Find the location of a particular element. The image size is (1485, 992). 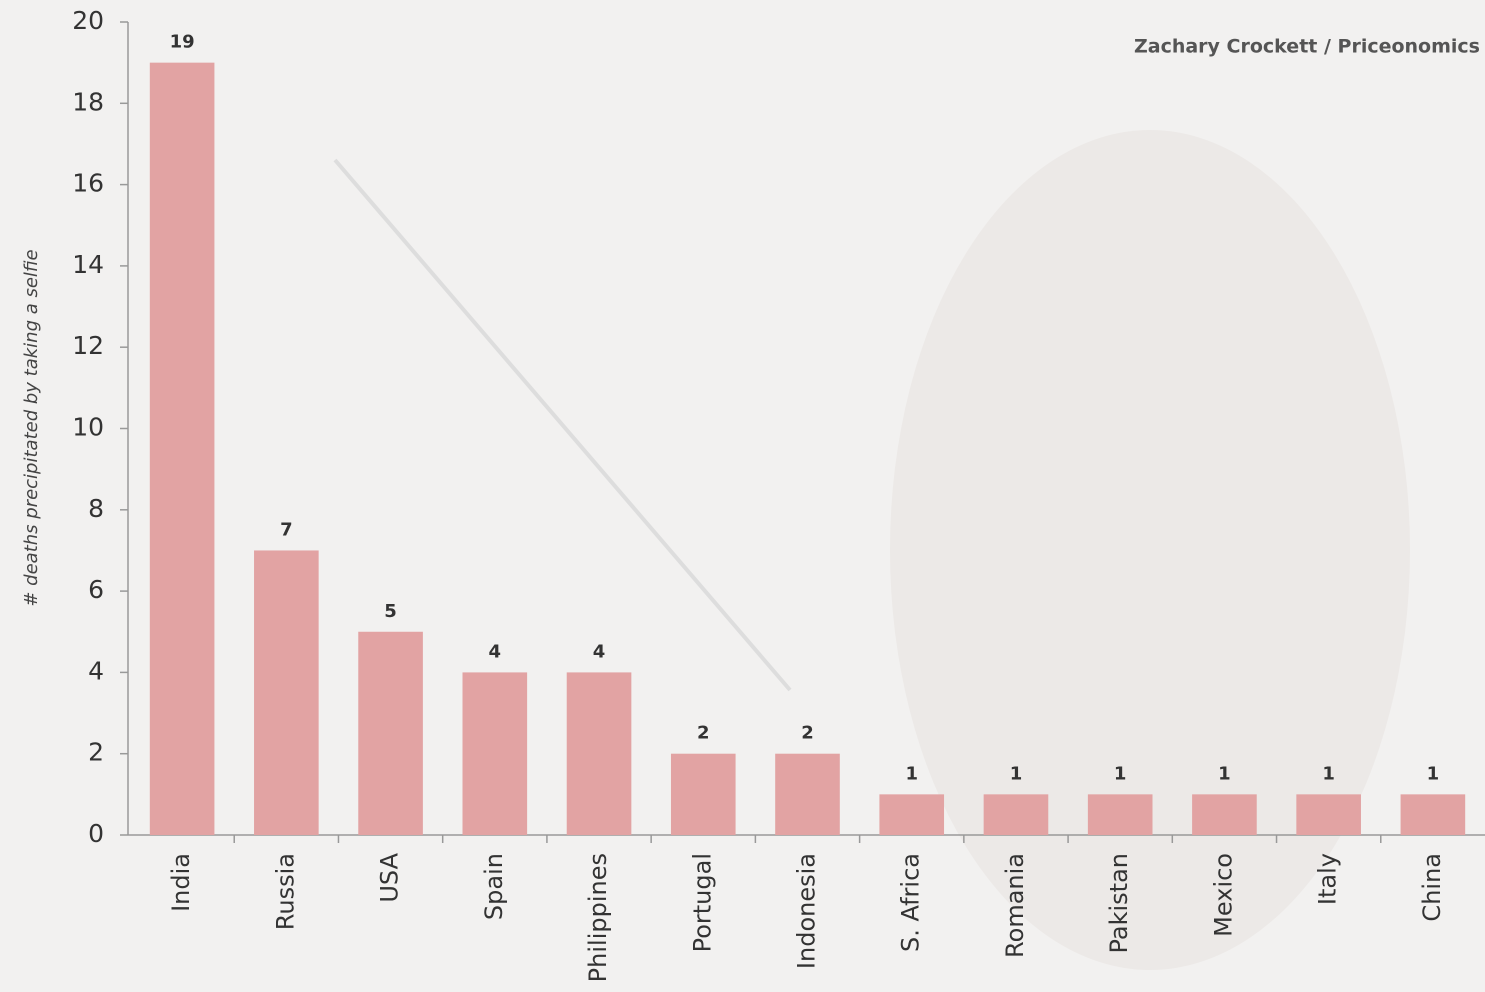

y-tick-label: 12 is located at coordinates (88, 345).